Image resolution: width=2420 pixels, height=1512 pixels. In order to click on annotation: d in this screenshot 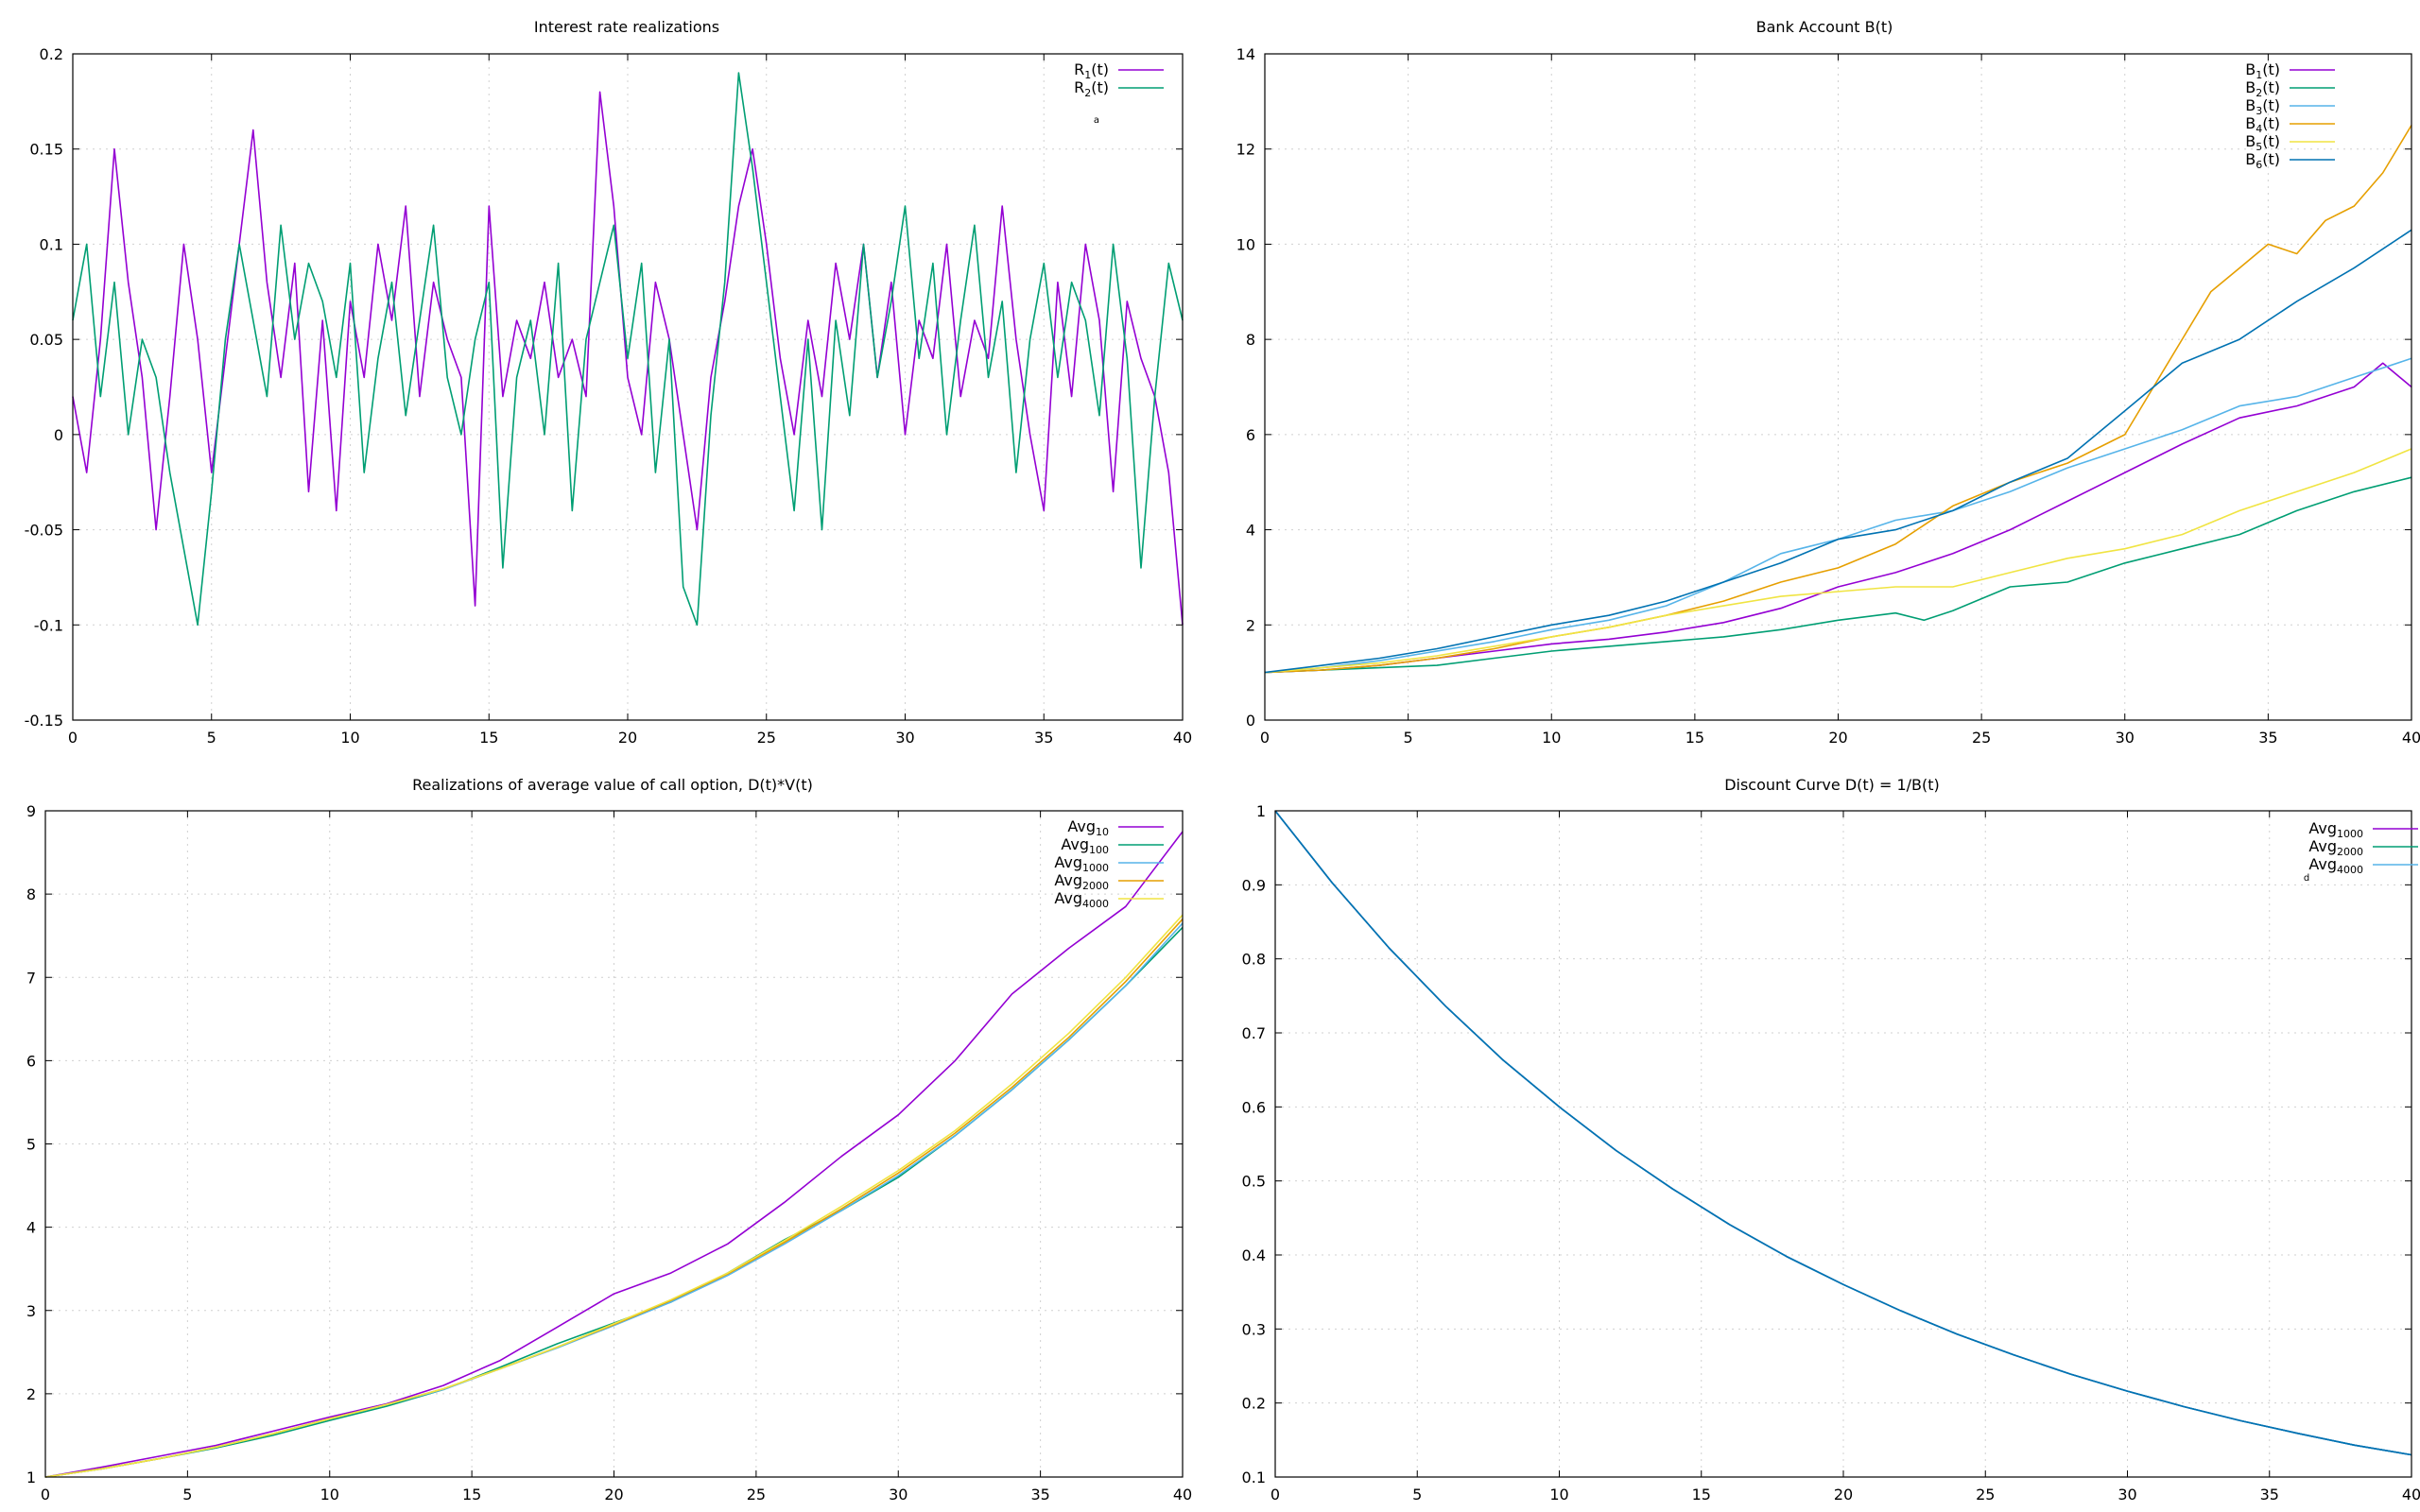, I will do `click(2306, 878)`.